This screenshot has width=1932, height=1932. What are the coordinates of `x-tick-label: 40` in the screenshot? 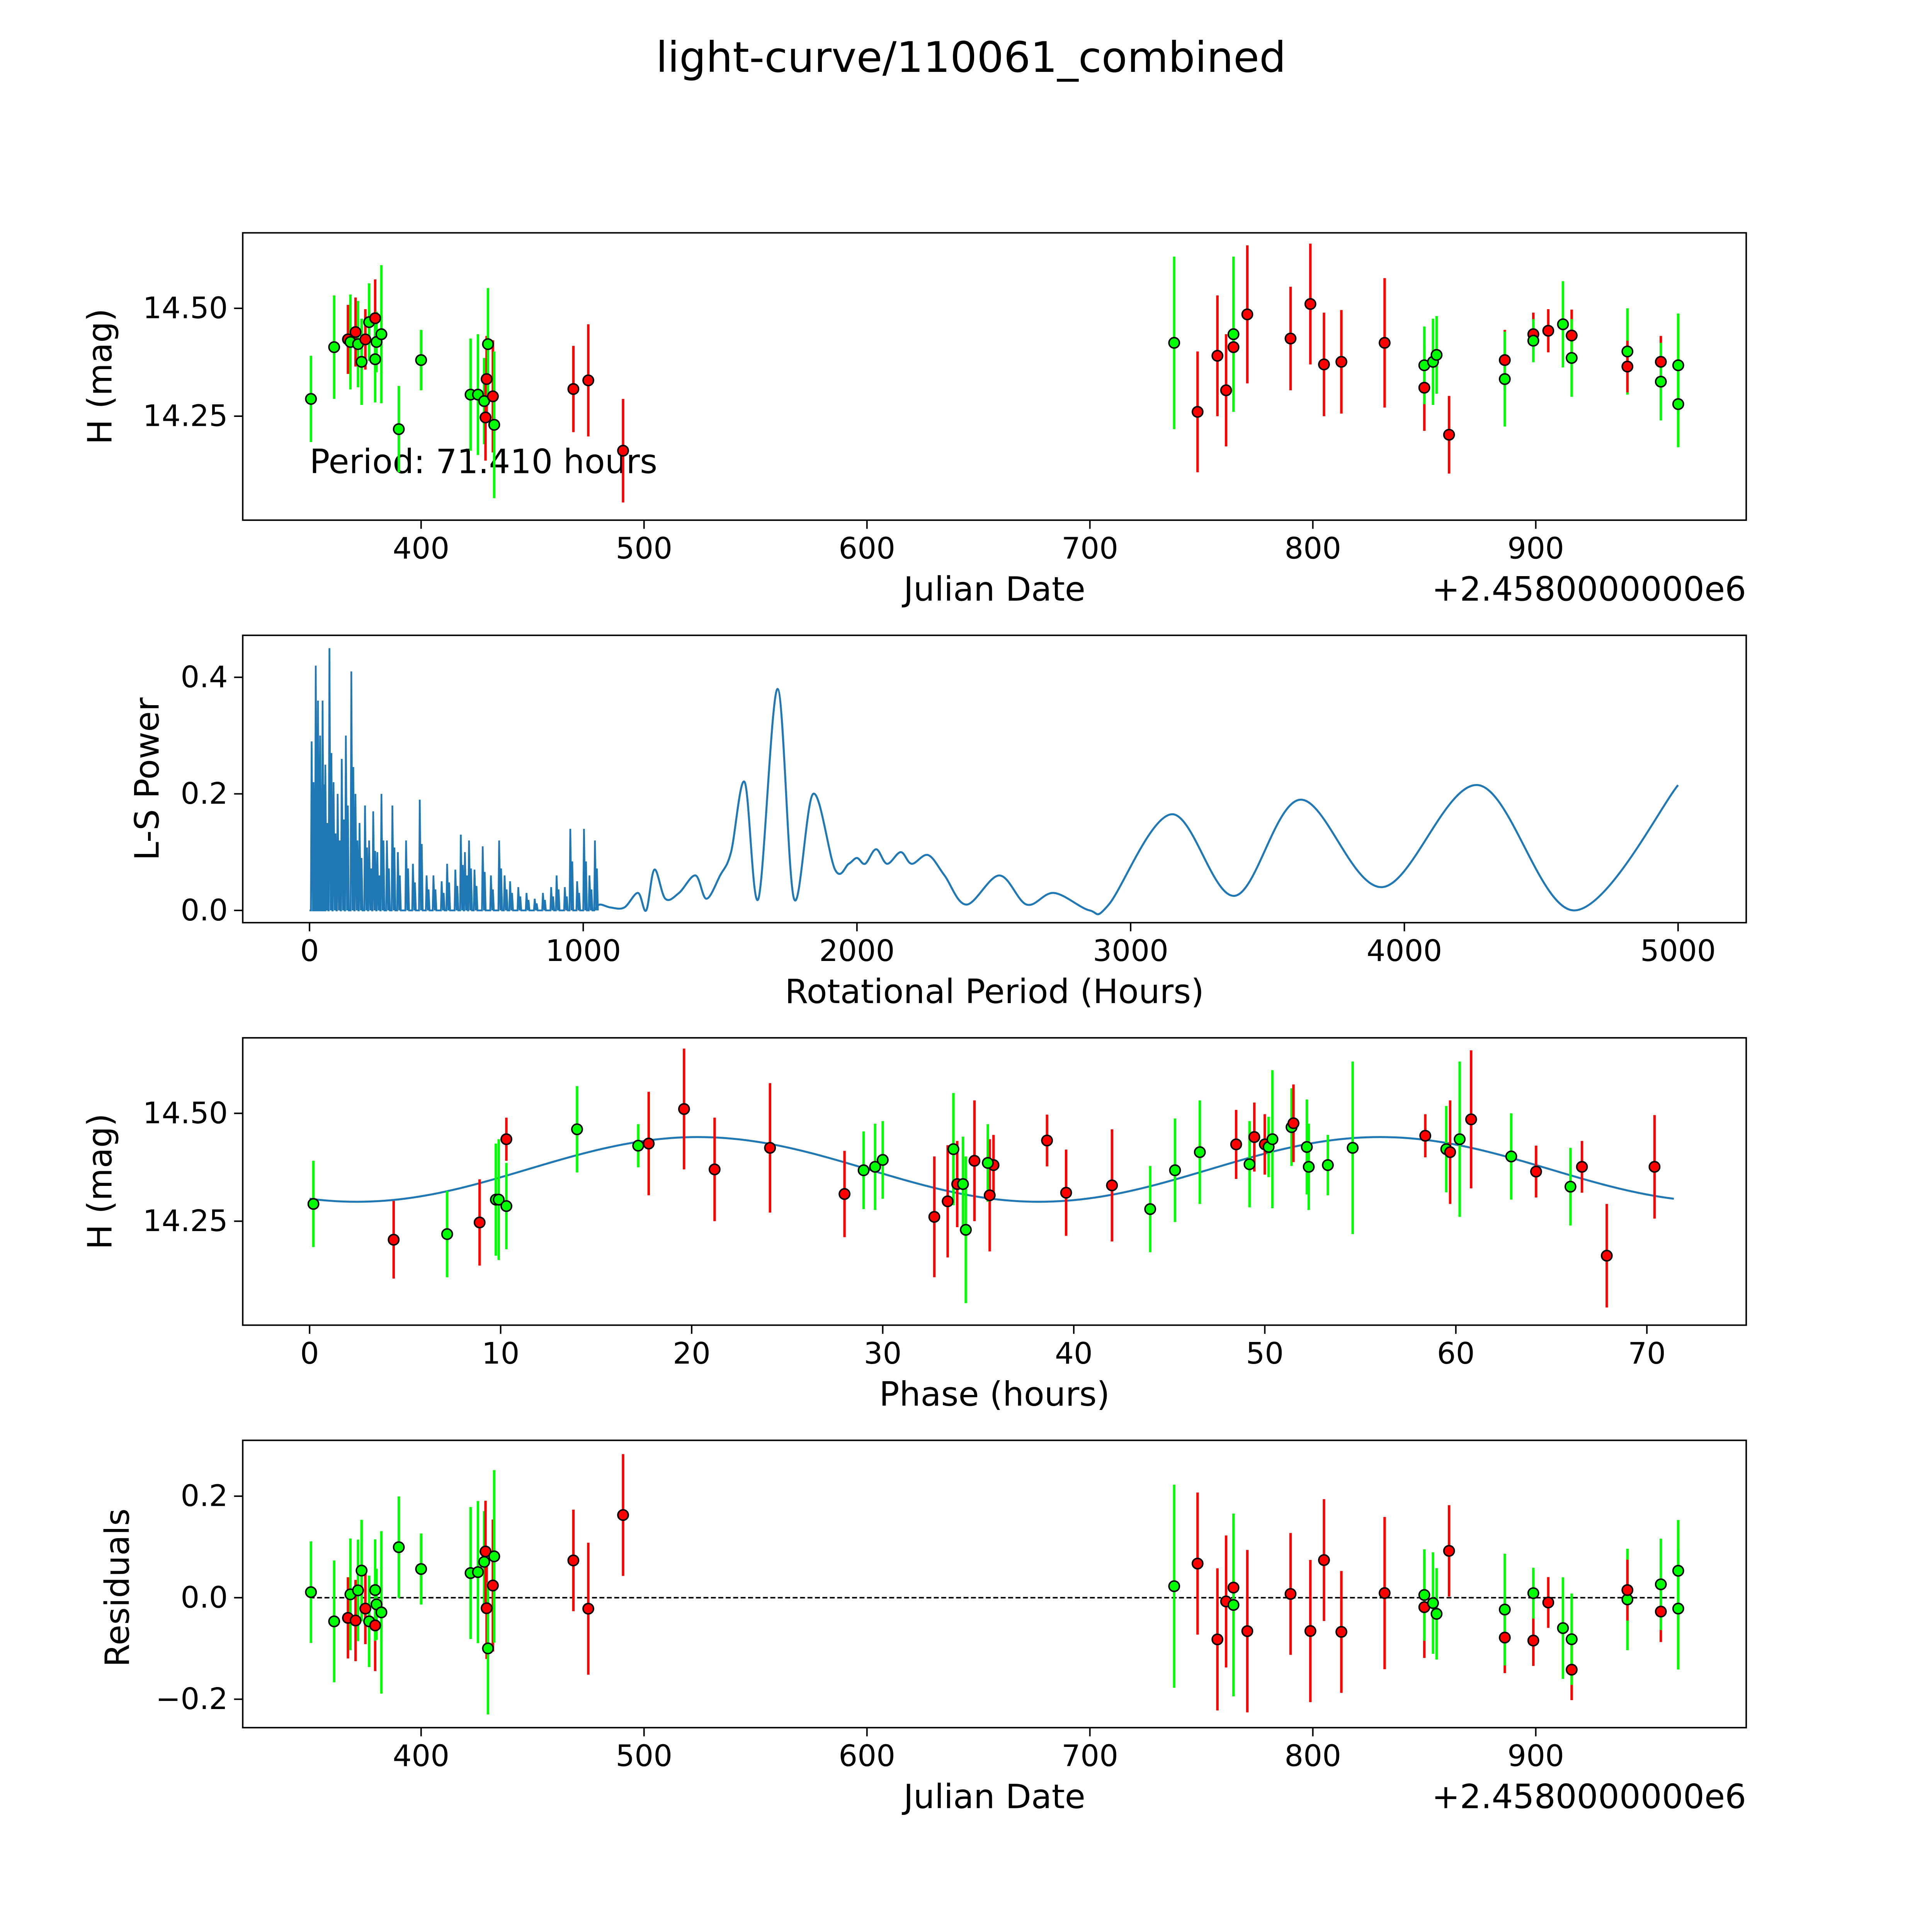 It's located at (1074, 1354).